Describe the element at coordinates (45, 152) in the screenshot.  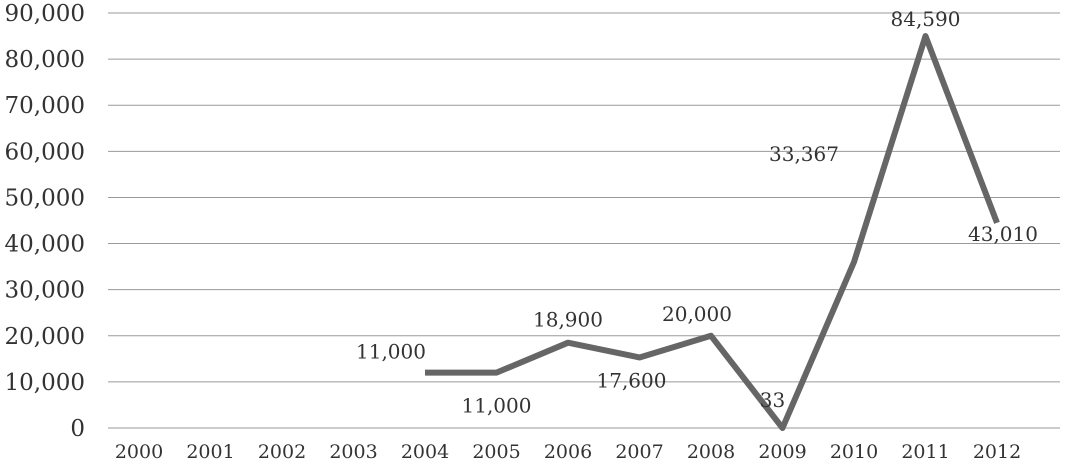
I see `y-tick-label: 60,000` at that location.